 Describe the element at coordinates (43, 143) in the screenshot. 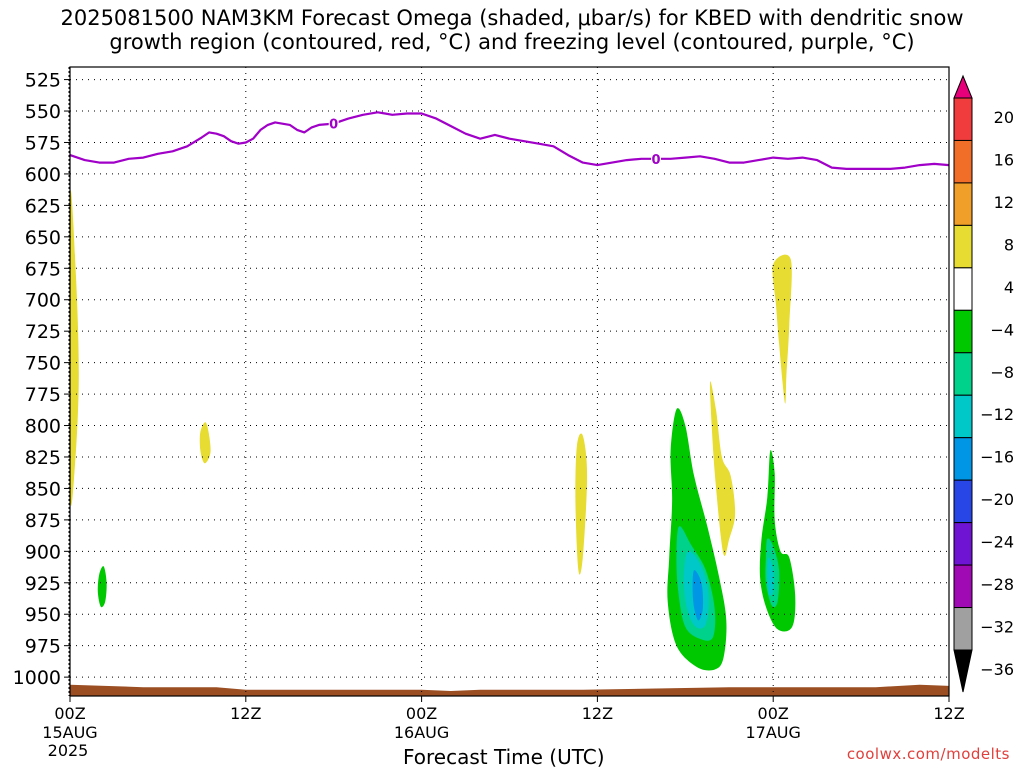

I see `y-tick-label-2: 575` at that location.